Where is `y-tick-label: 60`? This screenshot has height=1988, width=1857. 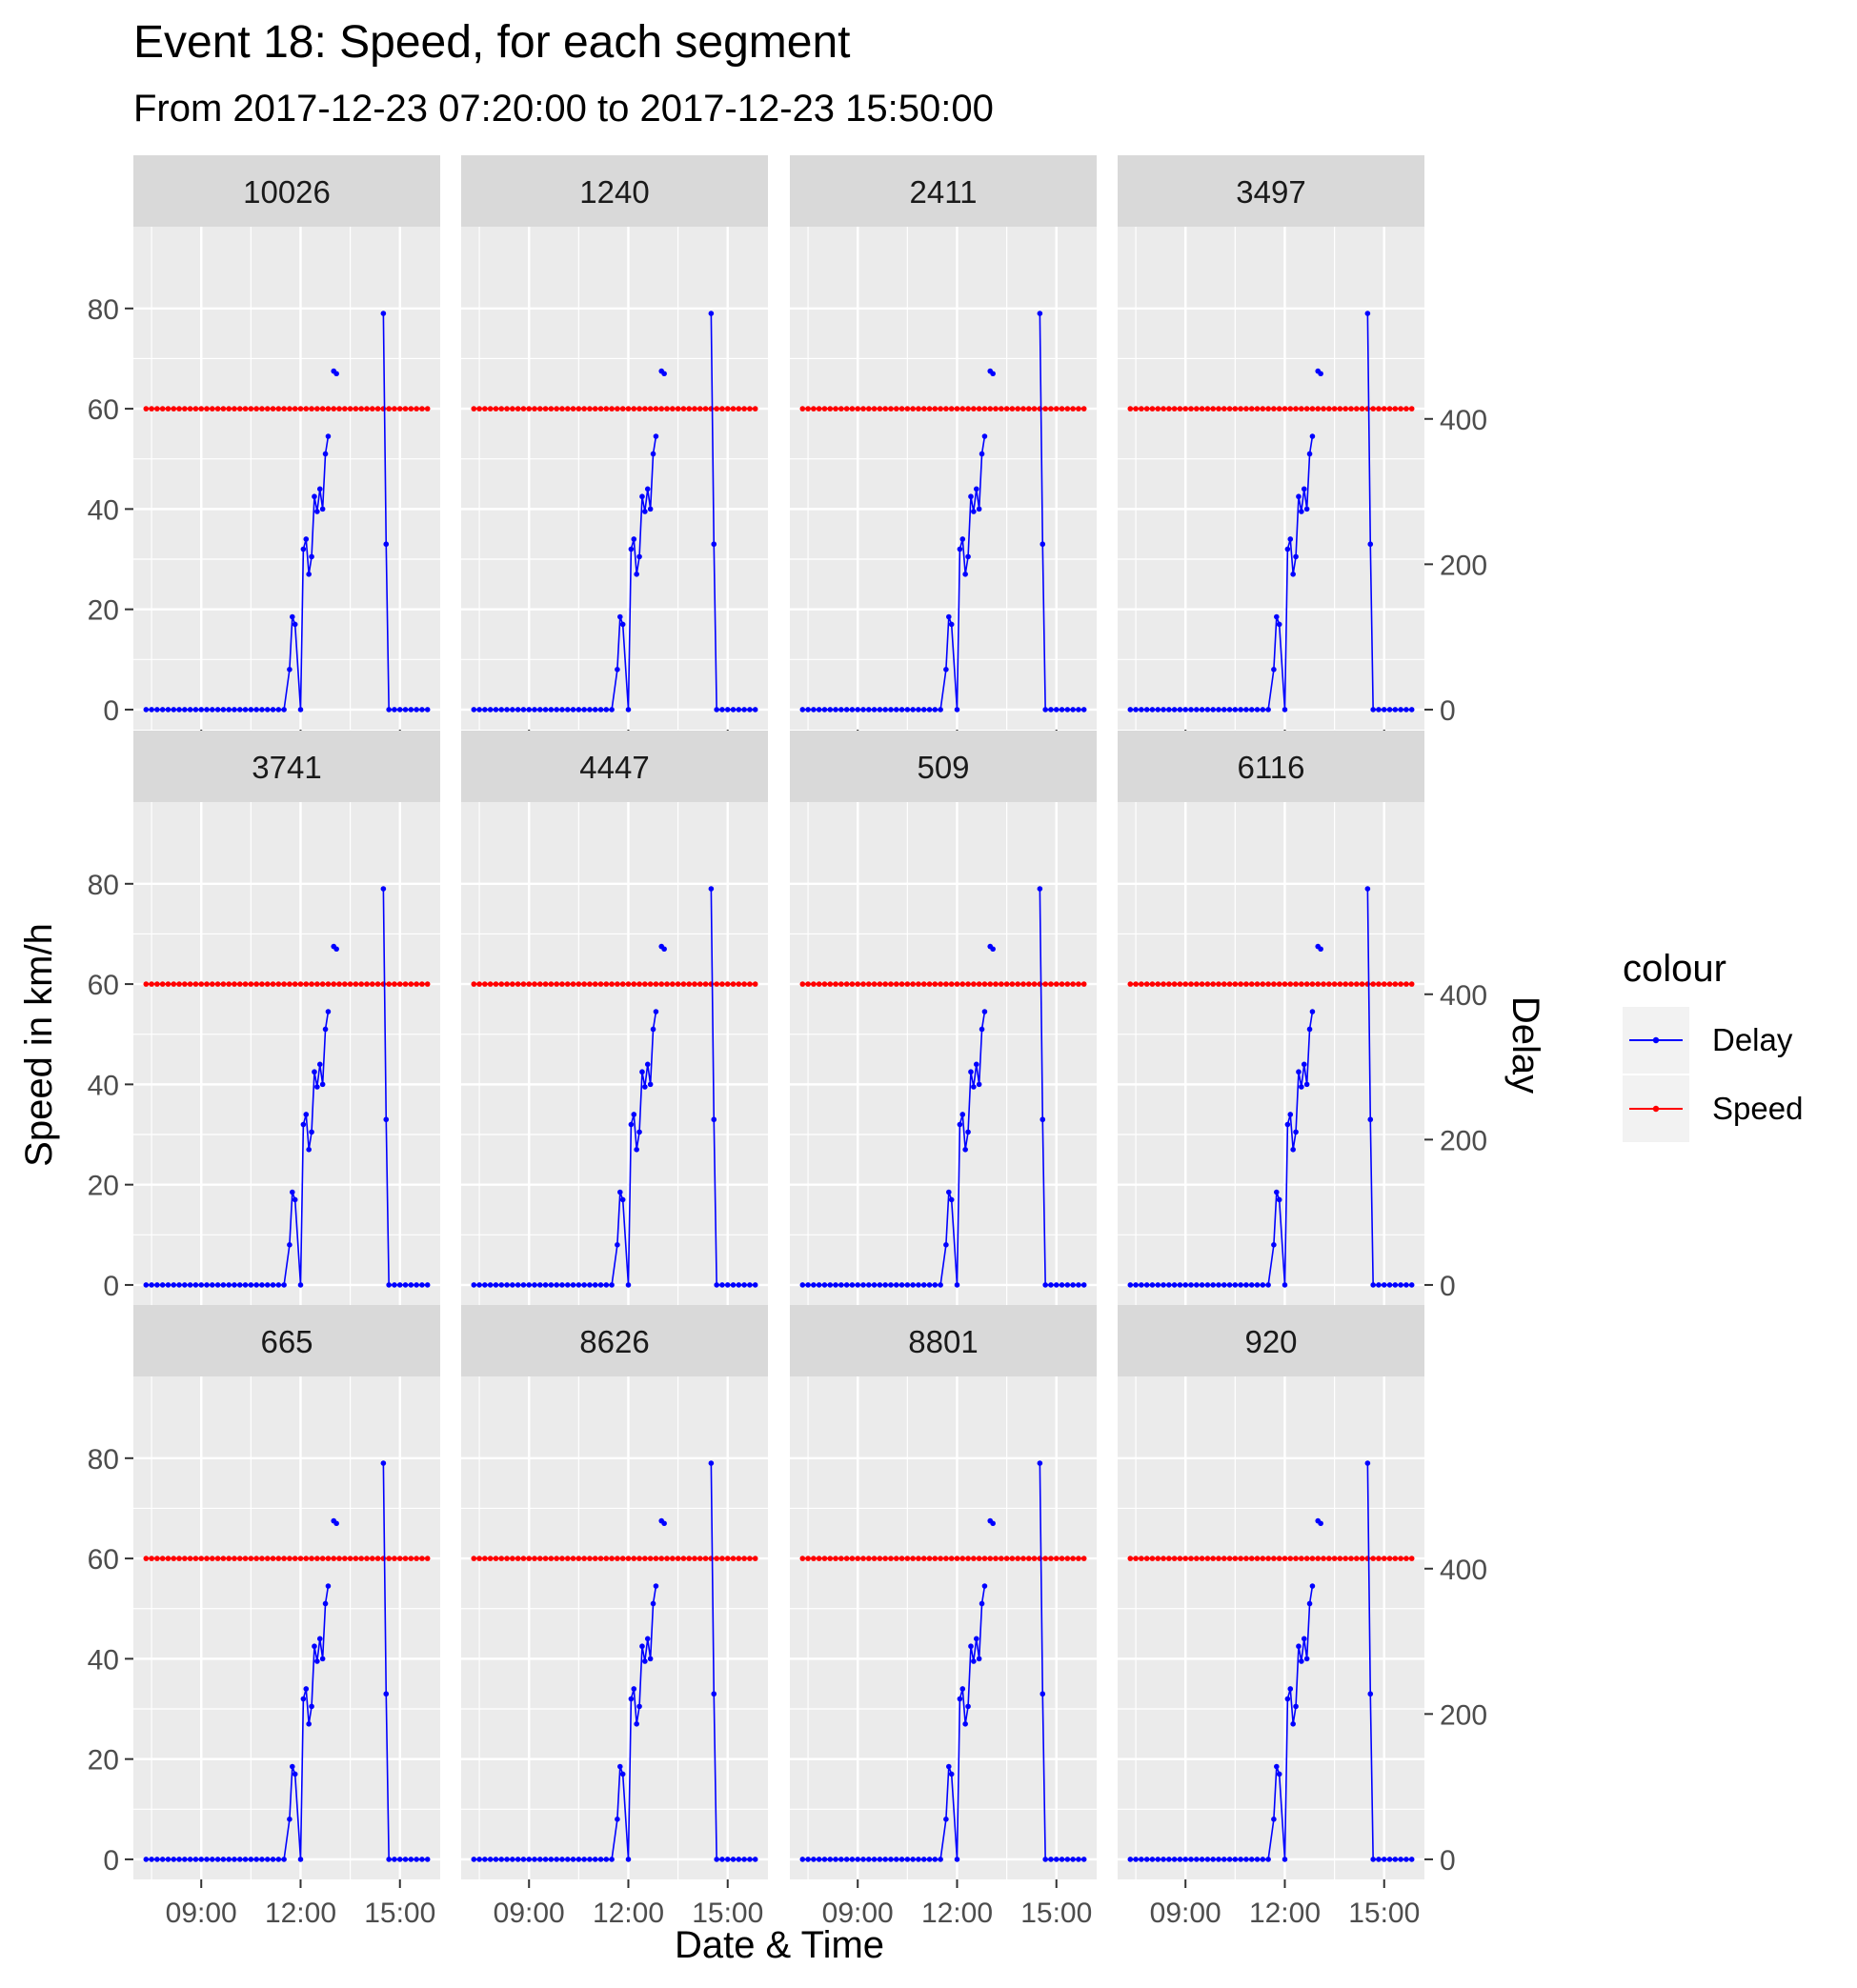 y-tick-label: 60 is located at coordinates (104, 410).